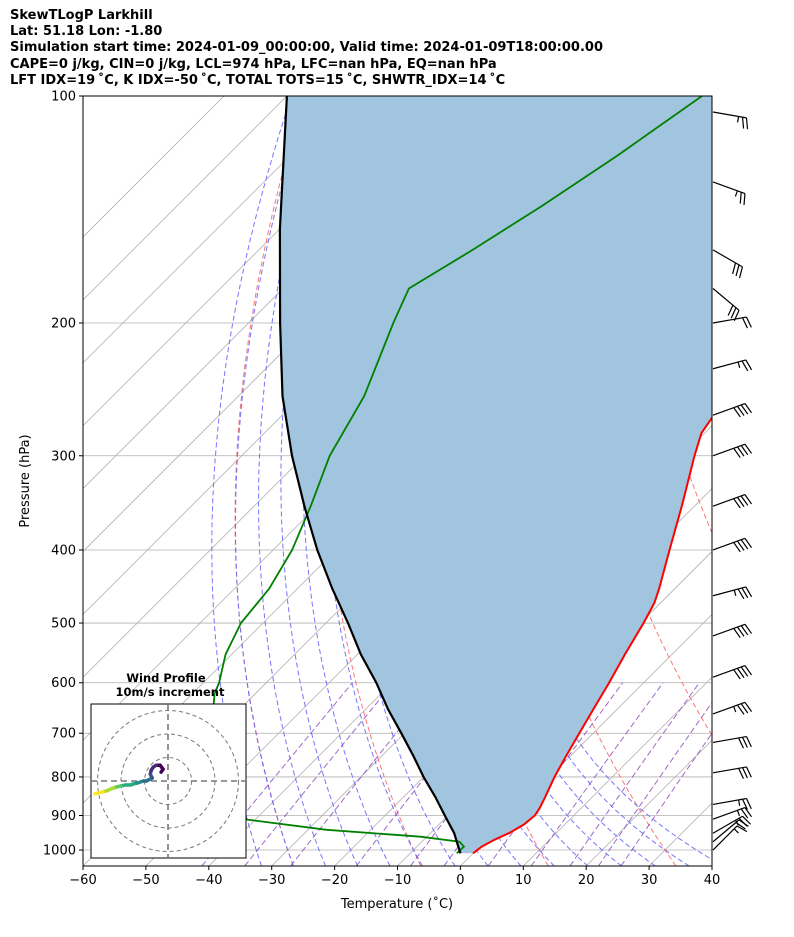 Image resolution: width=794 pixels, height=937 pixels. Describe the element at coordinates (63, 624) in the screenshot. I see `y-tick-label: 500` at that location.